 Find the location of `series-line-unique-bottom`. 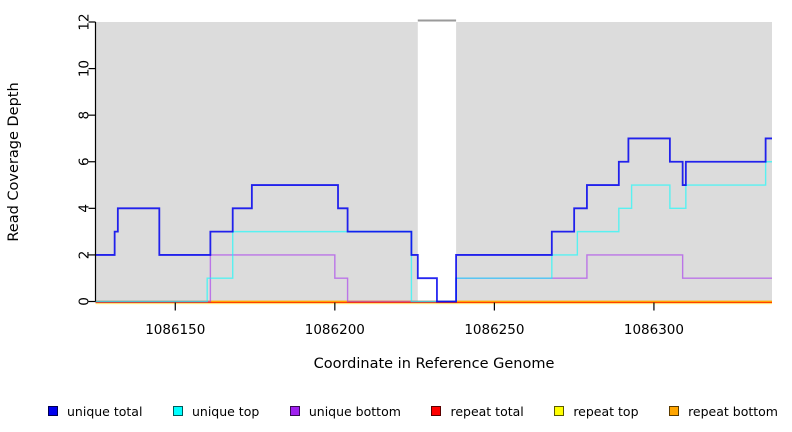

series-line-unique-bottom is located at coordinates (433, 278).